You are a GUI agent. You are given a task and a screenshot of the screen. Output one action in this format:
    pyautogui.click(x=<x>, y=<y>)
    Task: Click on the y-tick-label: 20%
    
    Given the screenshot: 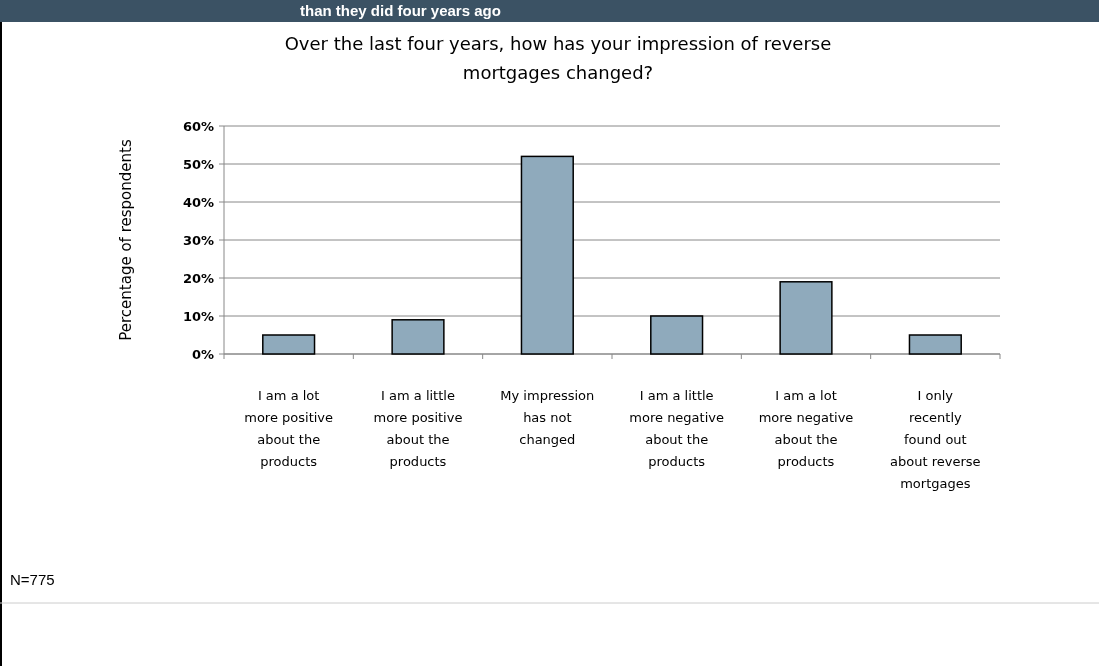 What is the action you would take?
    pyautogui.click(x=198, y=278)
    